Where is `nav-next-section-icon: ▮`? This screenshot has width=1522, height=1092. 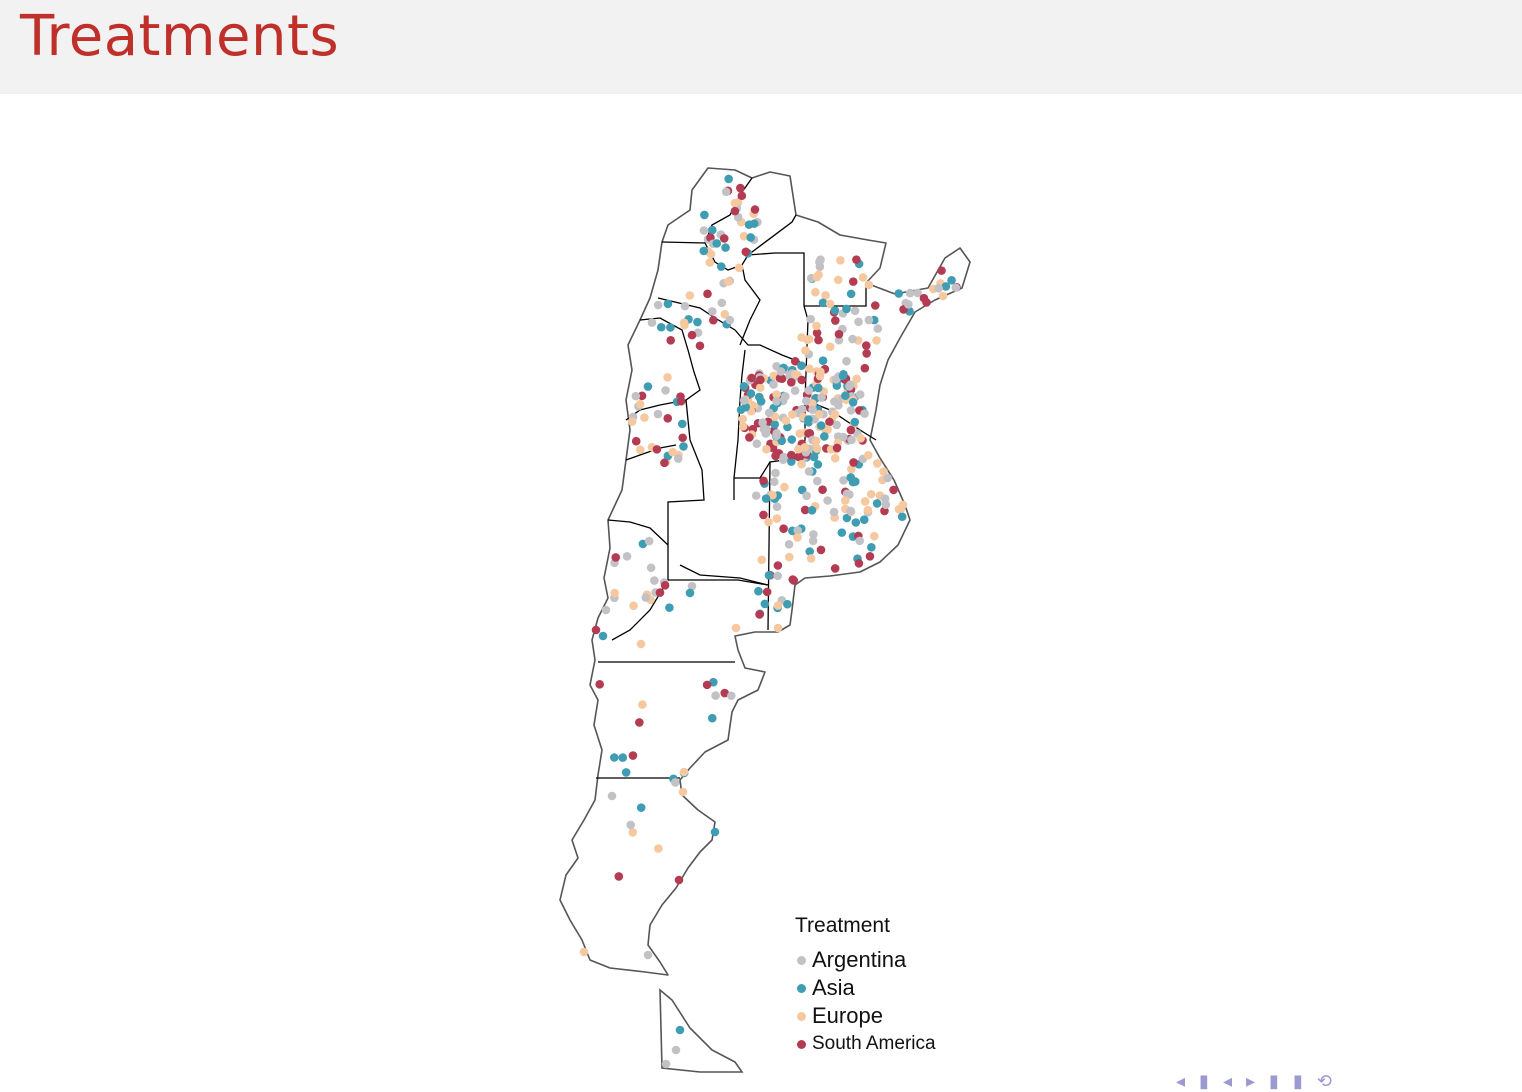
nav-next-section-icon: ▮ is located at coordinates (1274, 1081).